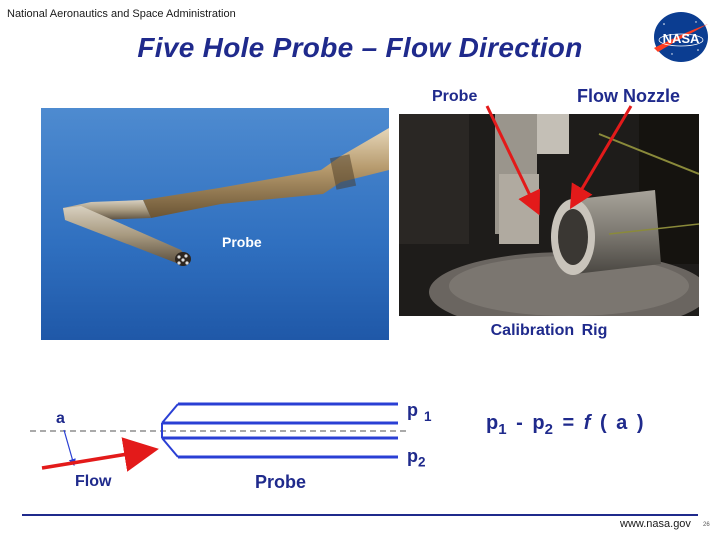 The height and width of the screenshot is (540, 720). I want to click on flow-direction-diagram, so click(218, 437).